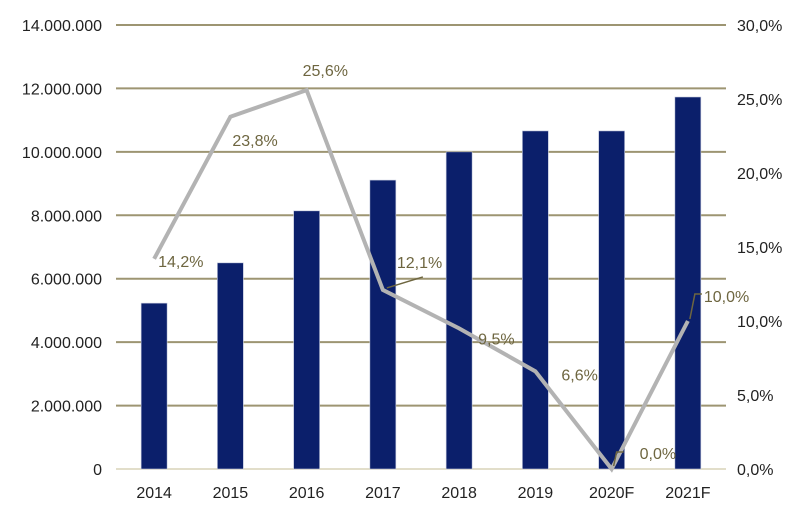  I want to click on x-tick-label: 2017, so click(383, 493).